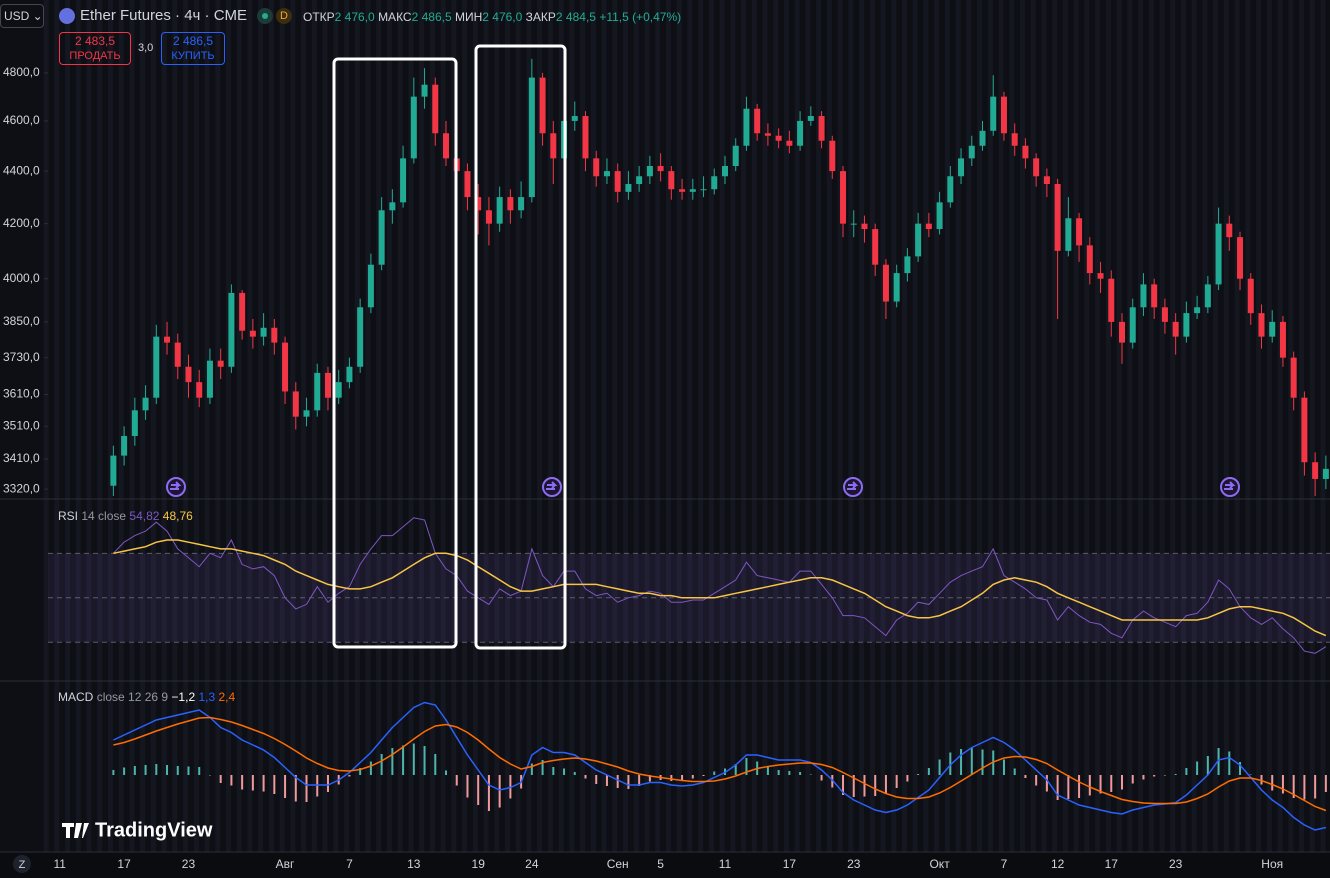 This screenshot has width=1330, height=878. Describe the element at coordinates (618, 864) in the screenshot. I see `x-tick-label: Сен` at that location.